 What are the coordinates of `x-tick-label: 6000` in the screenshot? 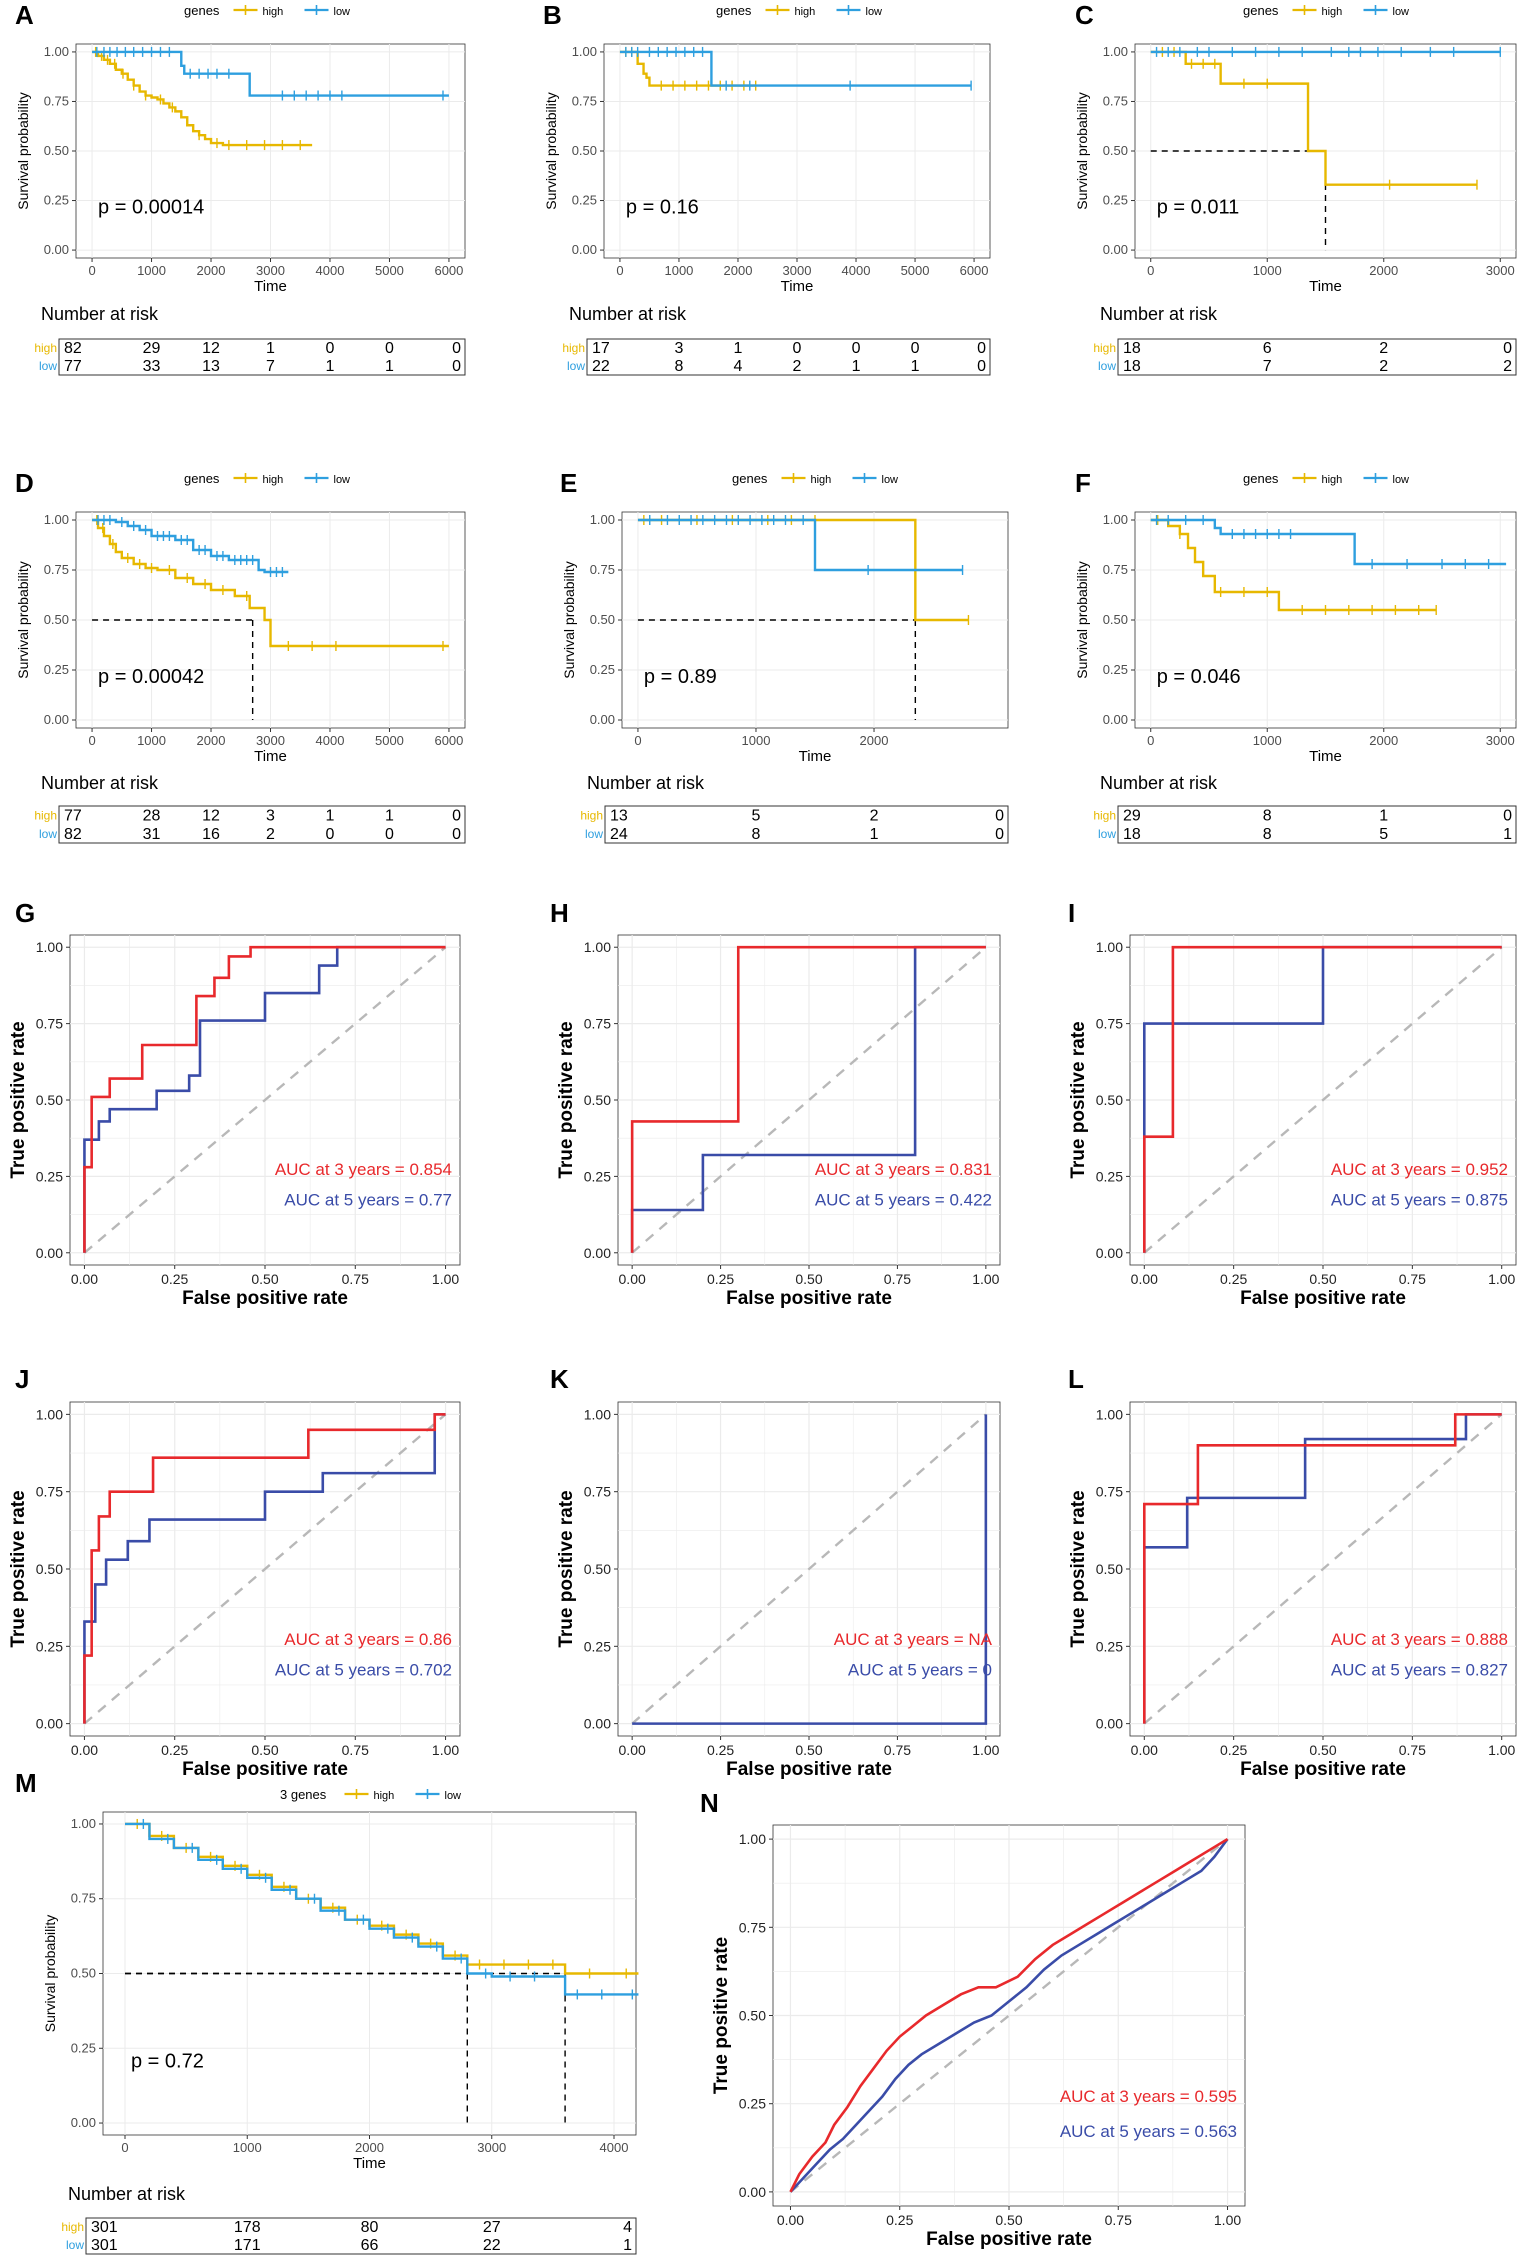 It's located at (448, 270).